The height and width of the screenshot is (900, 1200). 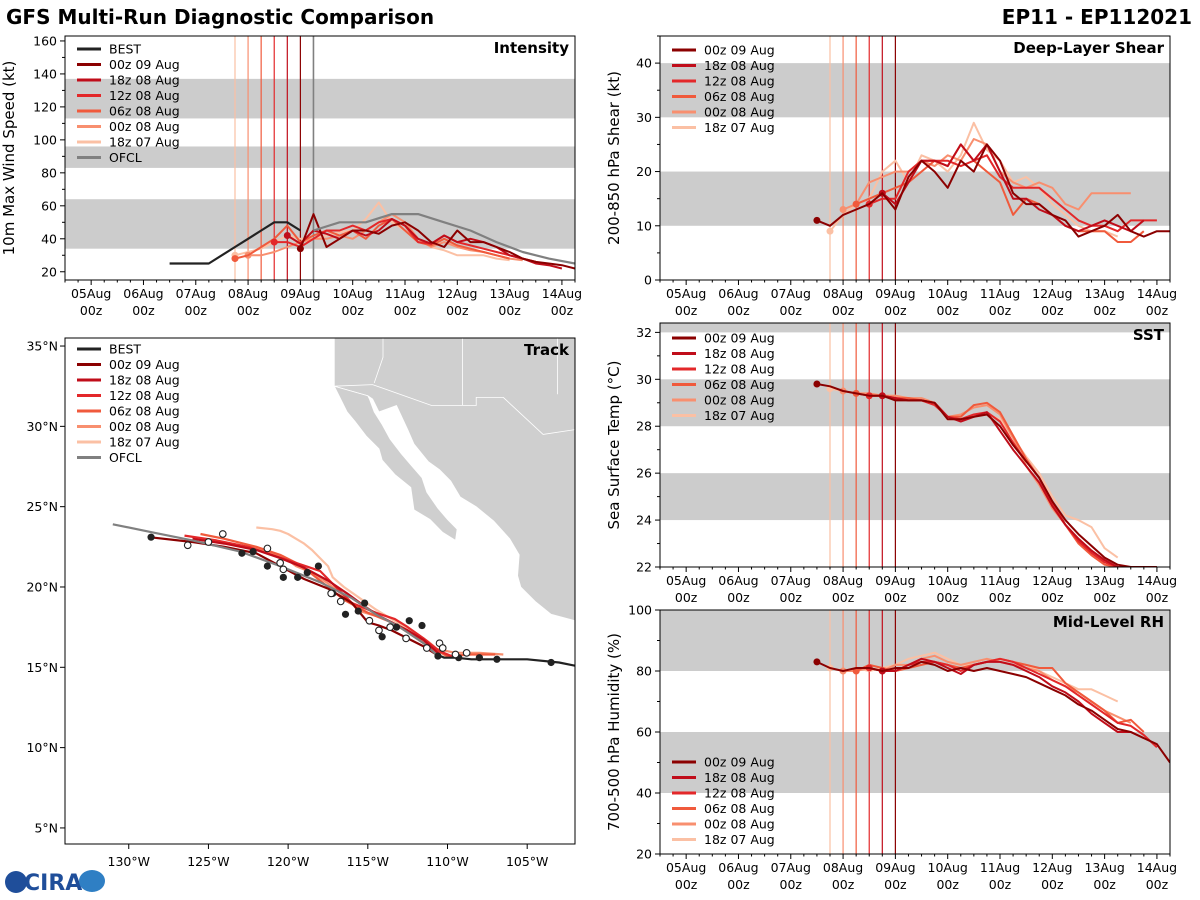 What do you see at coordinates (352, 592) in the screenshot?
I see `track-line` at bounding box center [352, 592].